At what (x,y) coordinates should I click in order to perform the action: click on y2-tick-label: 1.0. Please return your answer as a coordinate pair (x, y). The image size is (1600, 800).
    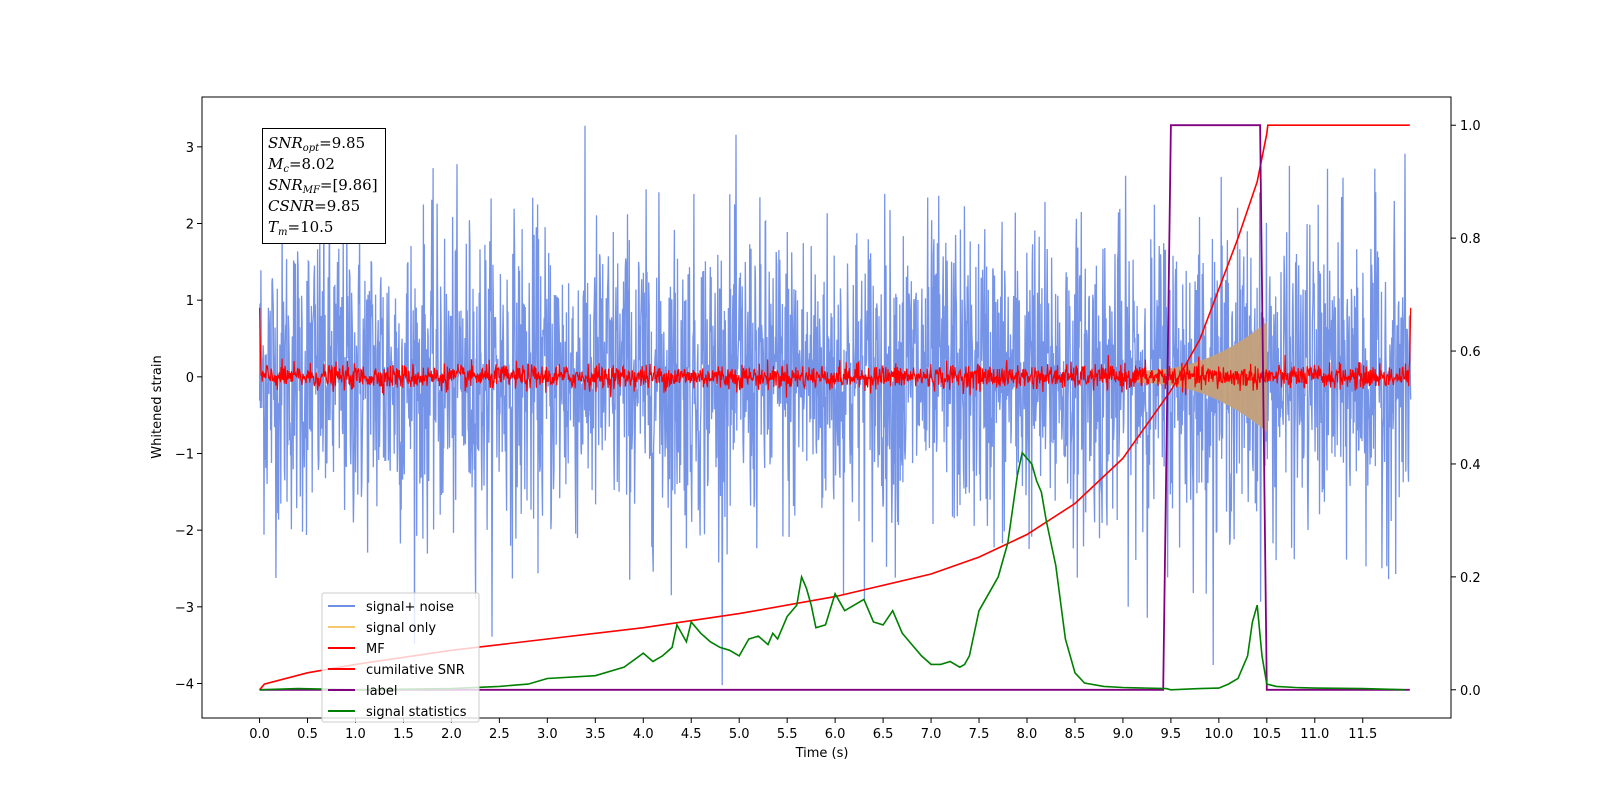
    Looking at the image, I should click on (1470, 126).